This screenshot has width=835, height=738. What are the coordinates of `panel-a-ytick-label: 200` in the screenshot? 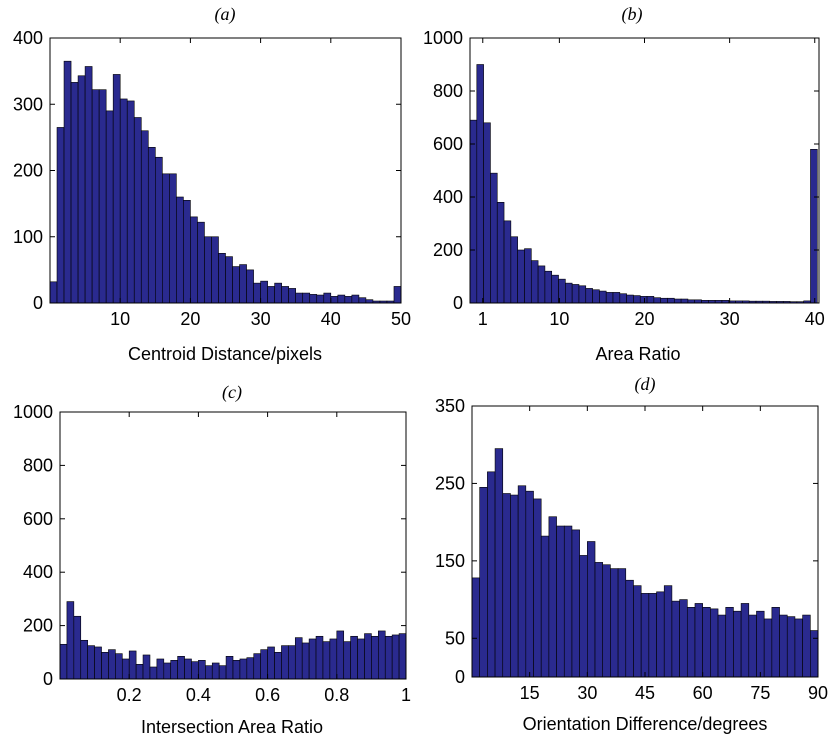 It's located at (28, 171).